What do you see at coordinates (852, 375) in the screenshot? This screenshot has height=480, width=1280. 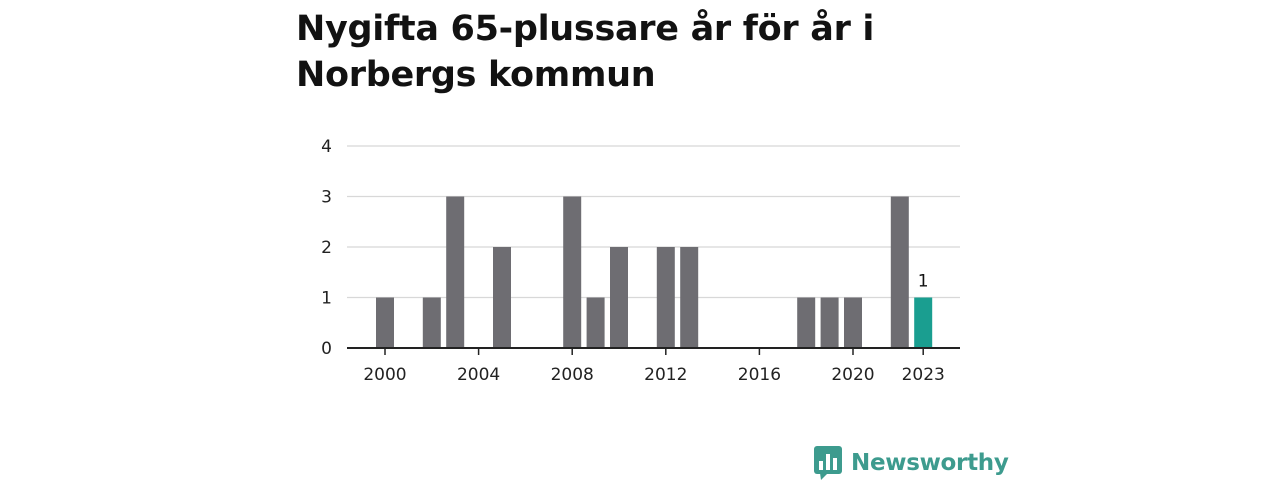 I see `x-tick-label: 2020` at bounding box center [852, 375].